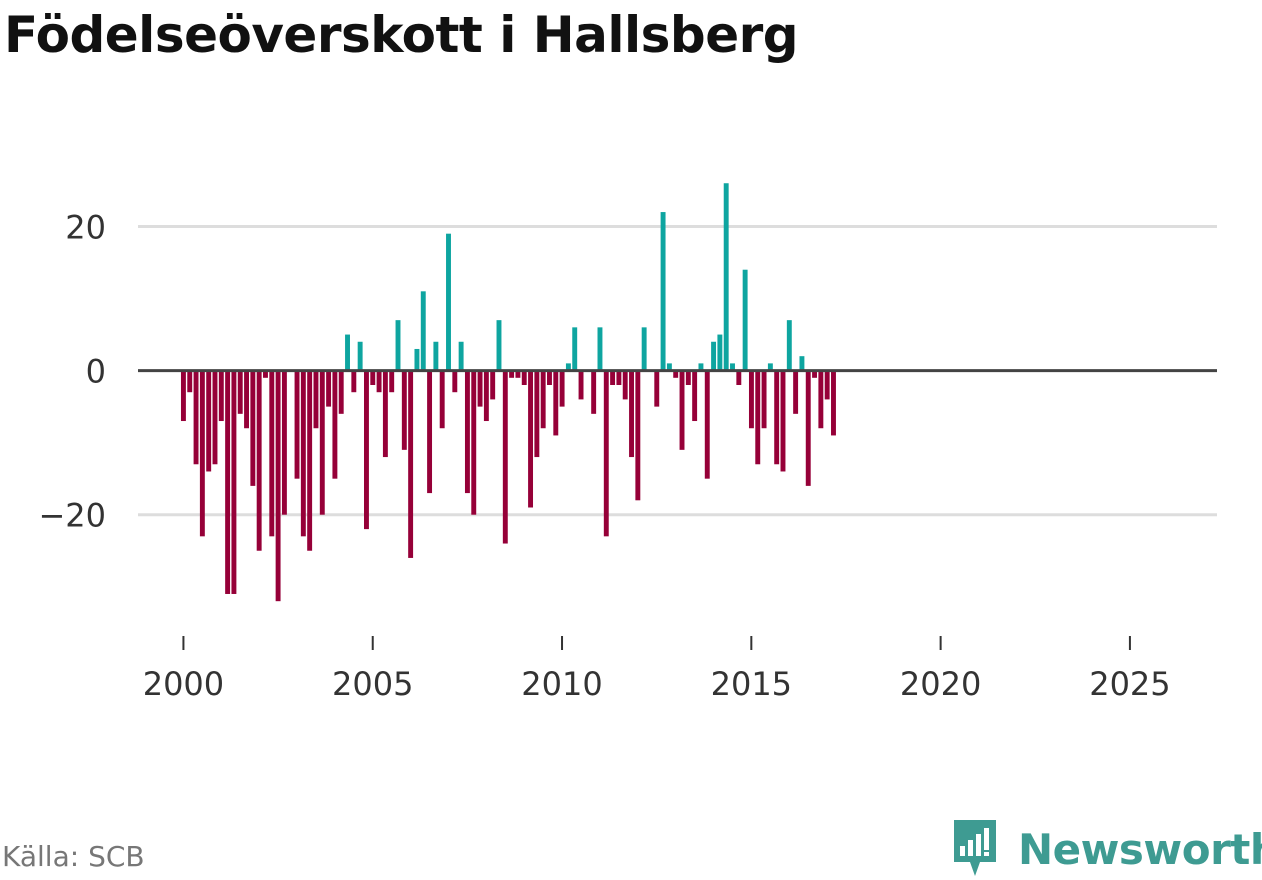  I want to click on y-tick-label: 0, so click(96, 372).